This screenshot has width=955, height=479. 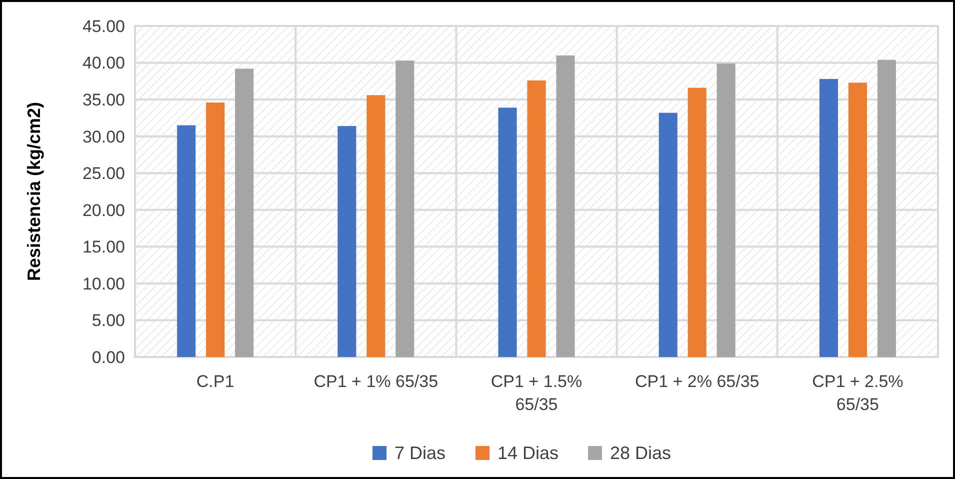 What do you see at coordinates (536, 393) in the screenshot?
I see `x-tick-label: CP1 + 1.5% 65/35` at bounding box center [536, 393].